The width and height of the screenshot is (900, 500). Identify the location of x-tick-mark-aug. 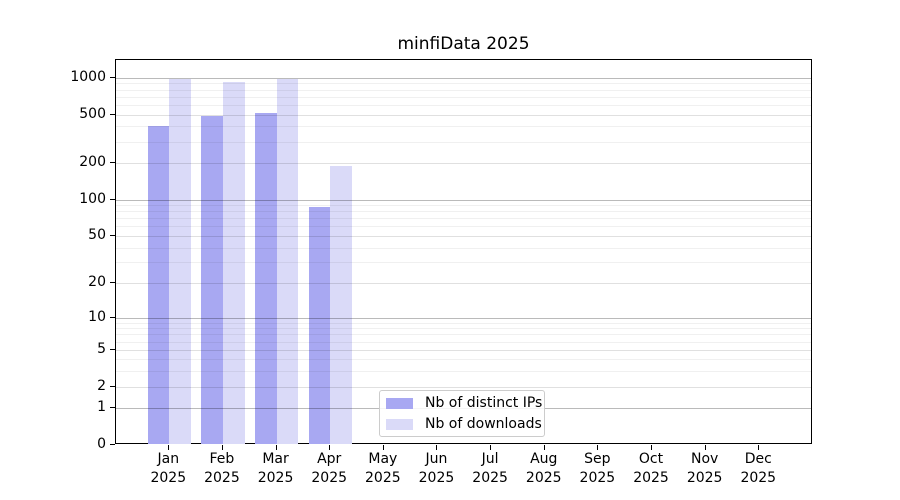
(544, 447).